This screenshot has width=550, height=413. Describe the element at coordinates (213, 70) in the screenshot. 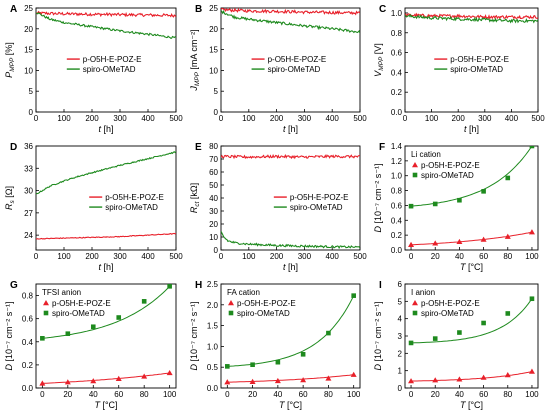

I see `y-tick-label: 10` at that location.